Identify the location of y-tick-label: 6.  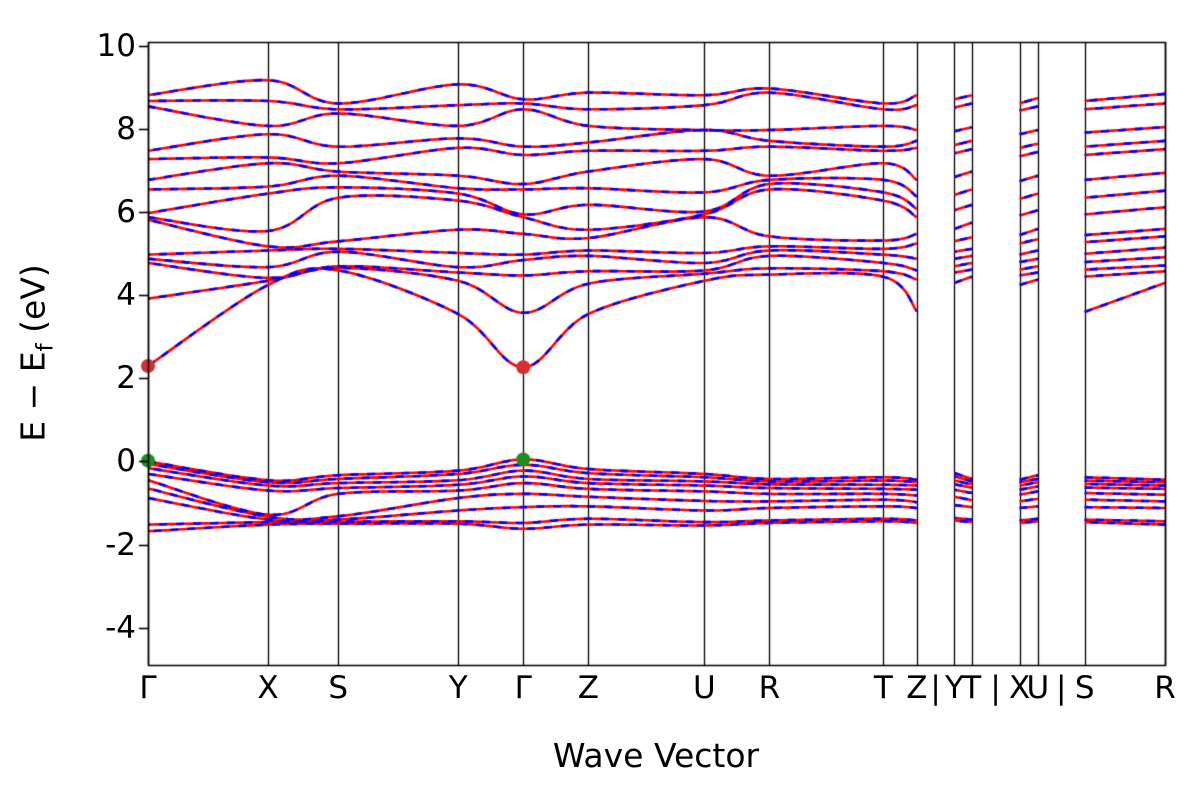
(126, 212).